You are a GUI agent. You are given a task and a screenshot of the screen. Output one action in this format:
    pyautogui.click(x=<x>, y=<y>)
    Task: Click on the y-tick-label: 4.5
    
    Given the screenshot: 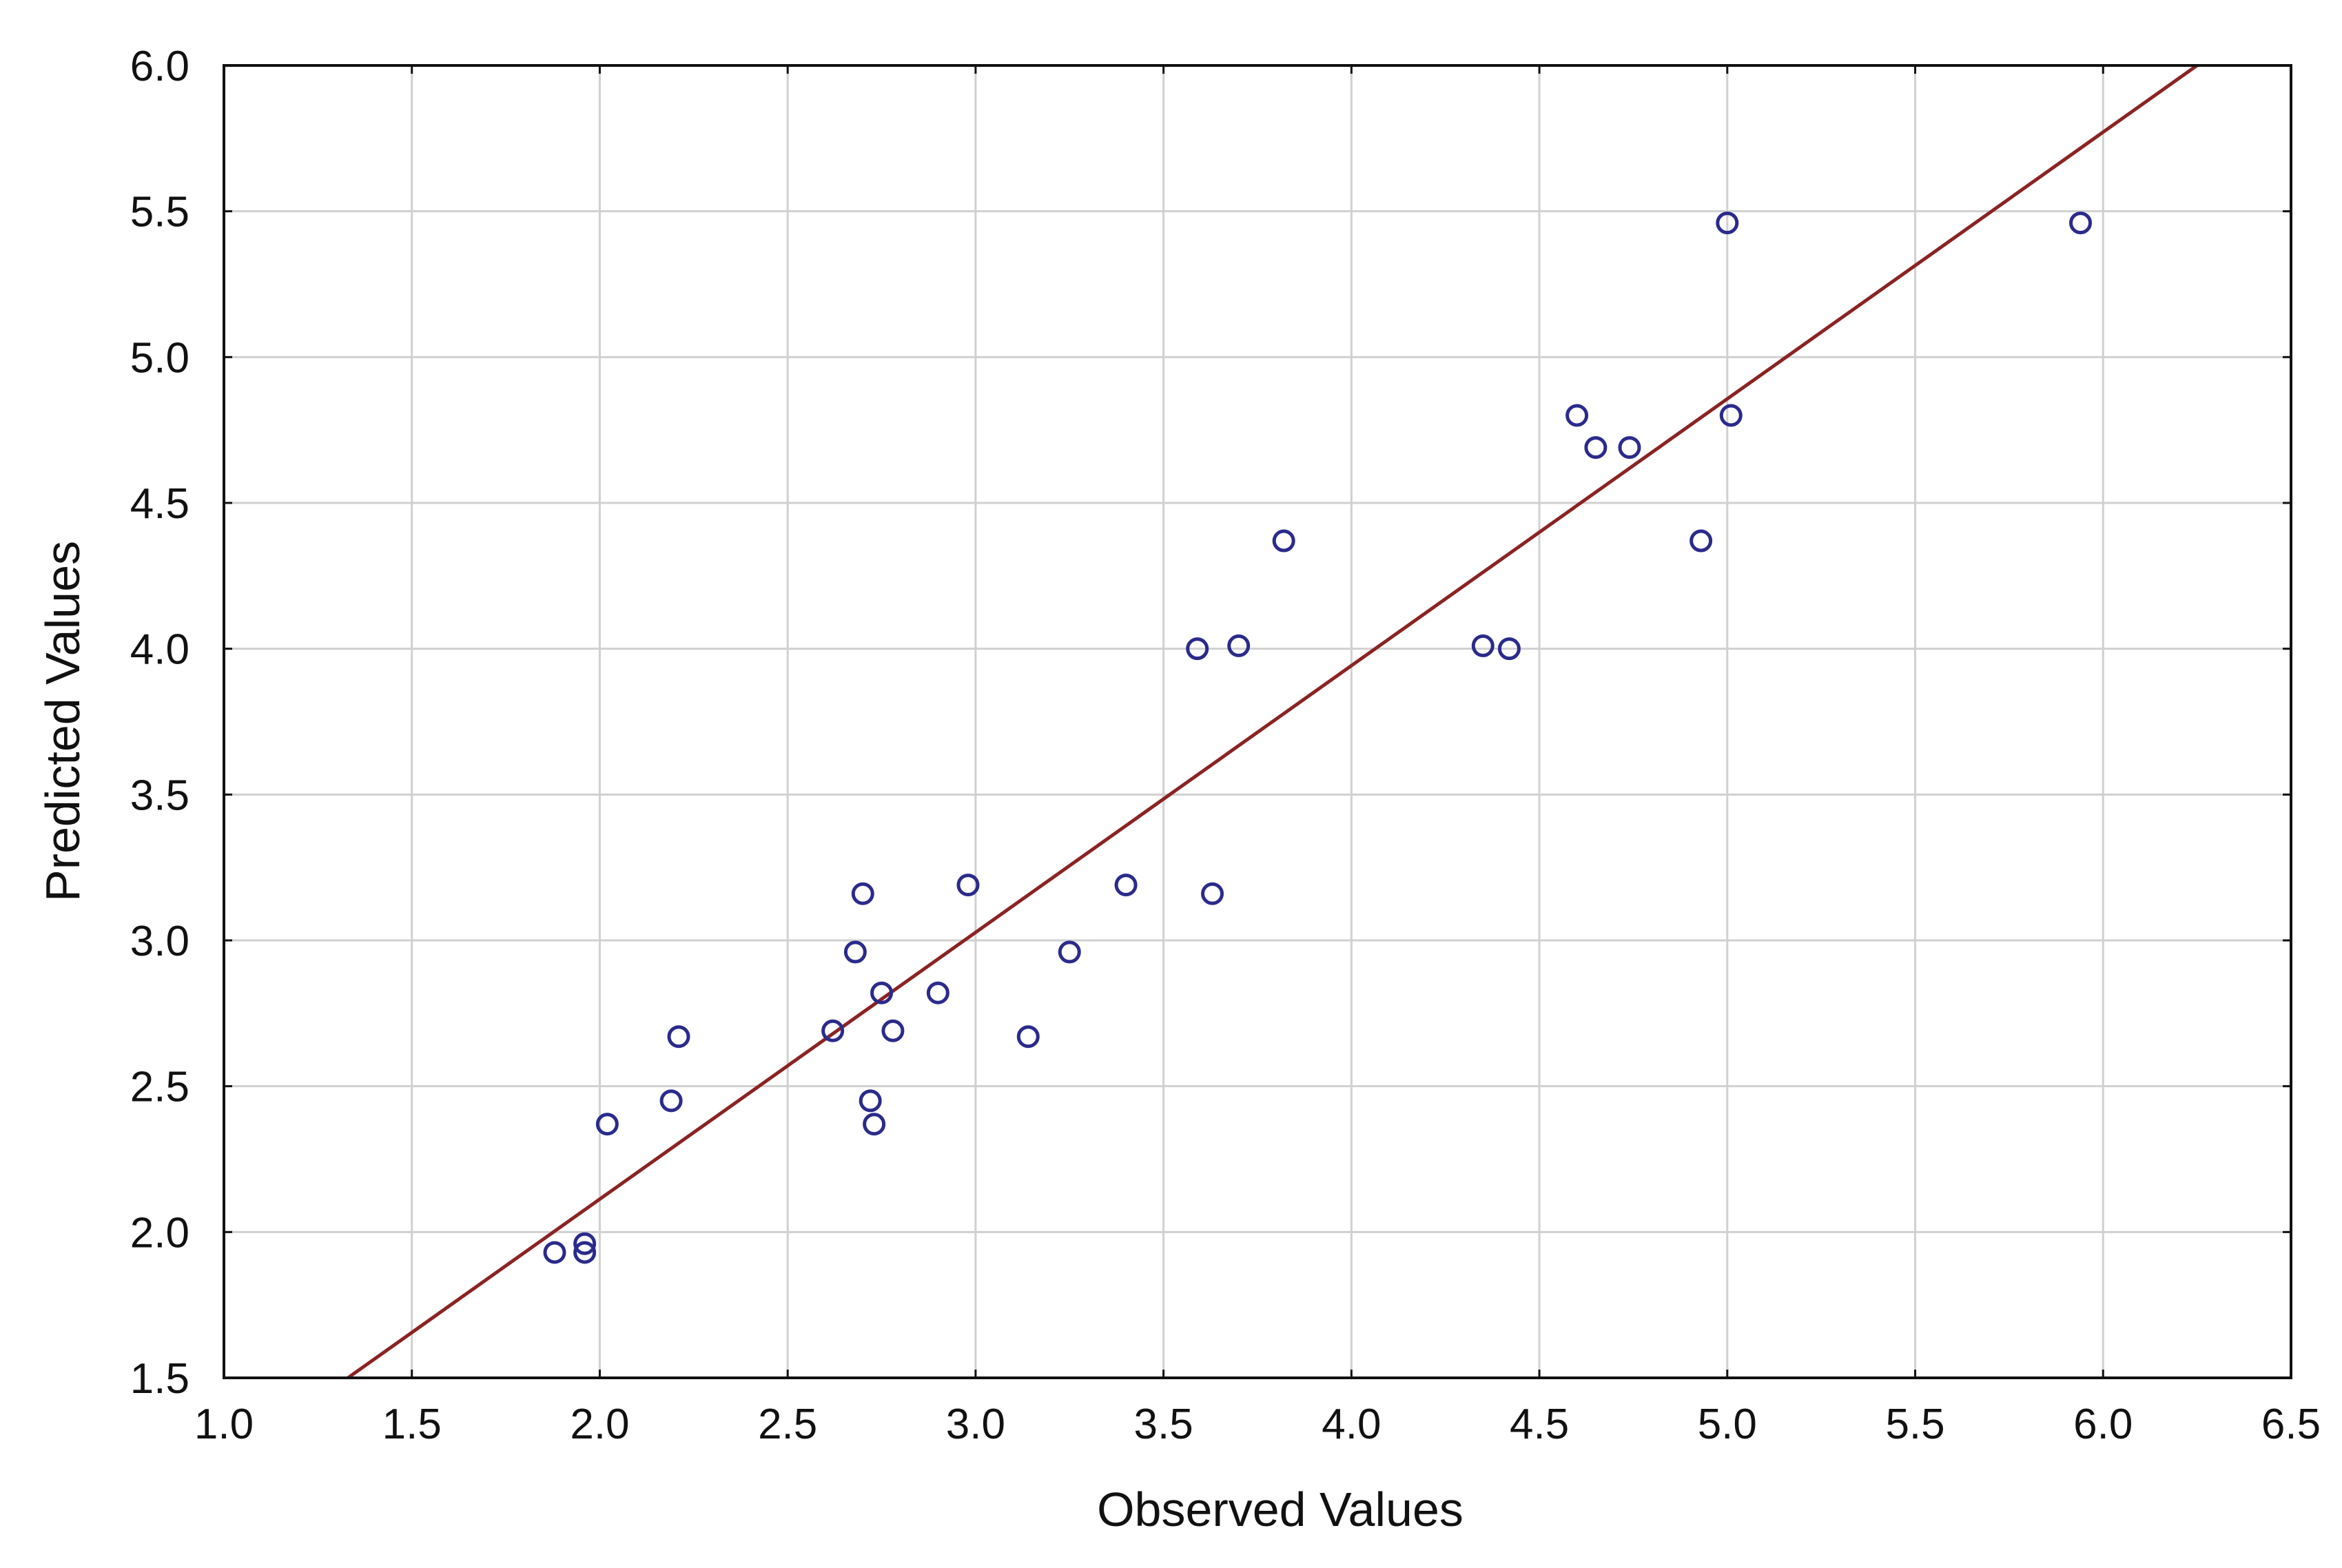 What is the action you would take?
    pyautogui.click(x=160, y=504)
    